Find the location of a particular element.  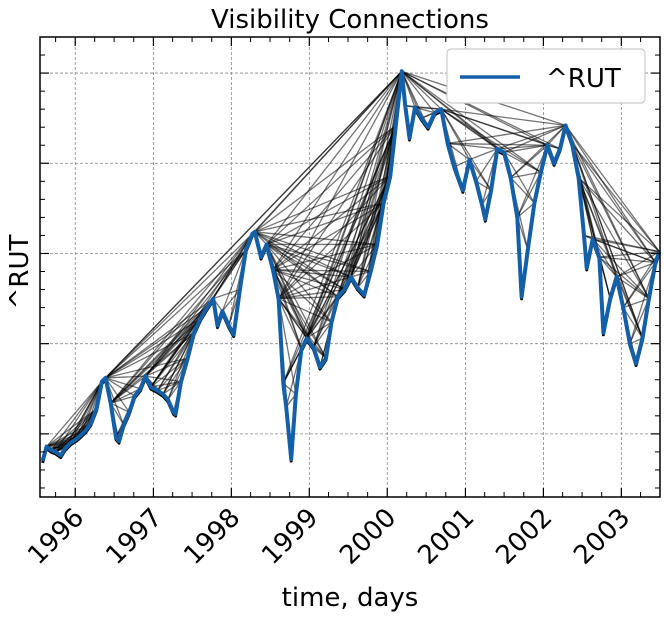

y-axis-label: ^RUT is located at coordinates (20, 272).